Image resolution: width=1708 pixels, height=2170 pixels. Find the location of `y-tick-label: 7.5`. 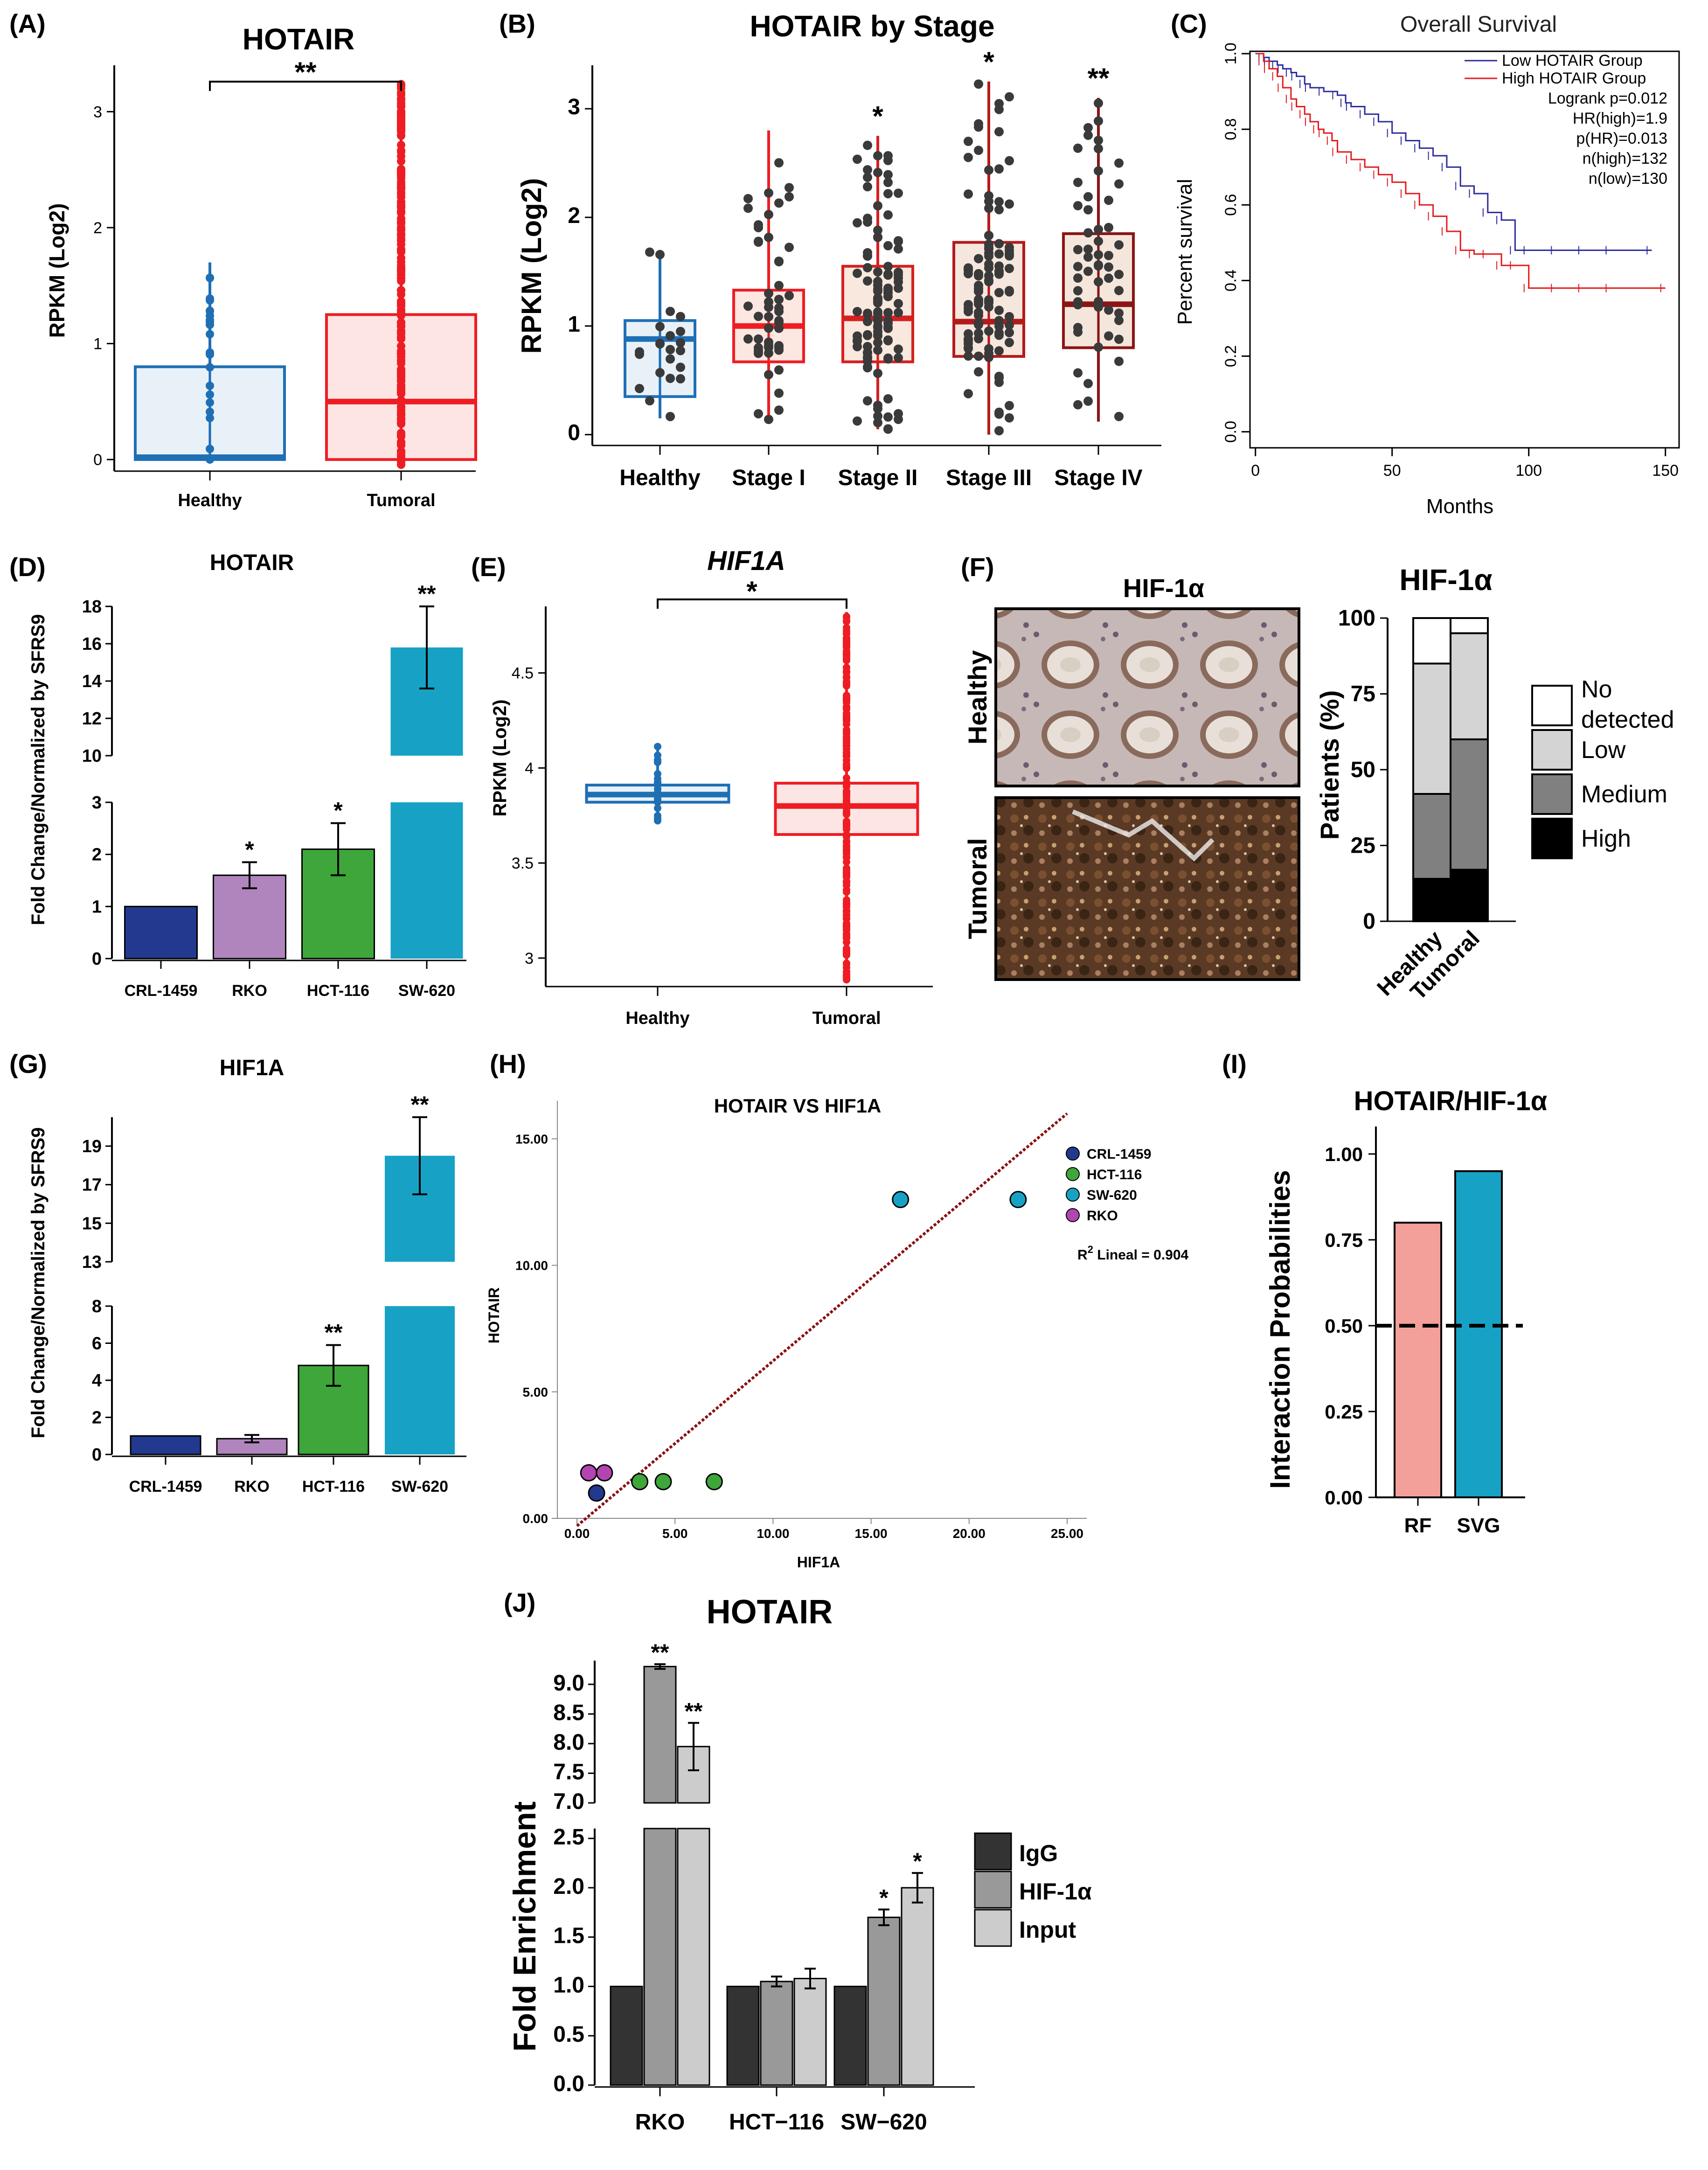

y-tick-label: 7.5 is located at coordinates (568, 1772).